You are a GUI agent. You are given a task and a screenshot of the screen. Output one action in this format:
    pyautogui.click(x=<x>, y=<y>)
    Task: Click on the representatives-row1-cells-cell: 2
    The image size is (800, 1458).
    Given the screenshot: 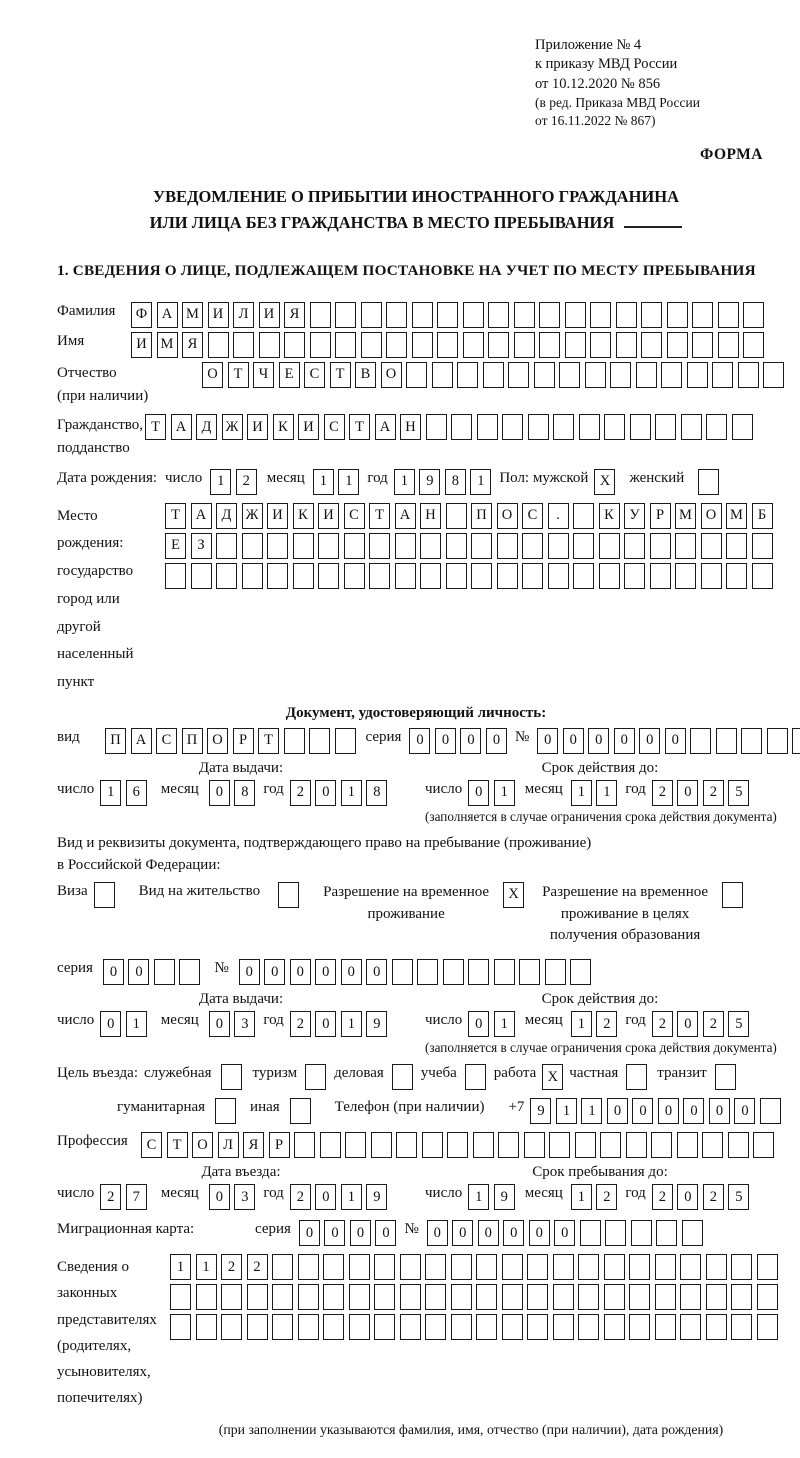 What is the action you would take?
    pyautogui.click(x=257, y=1267)
    